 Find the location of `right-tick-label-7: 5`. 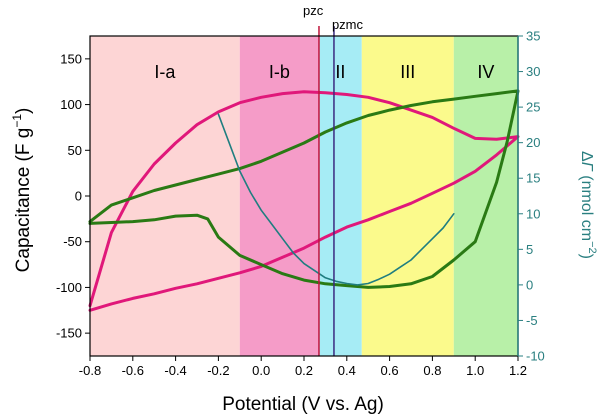

right-tick-label-7: 5 is located at coordinates (529, 249).